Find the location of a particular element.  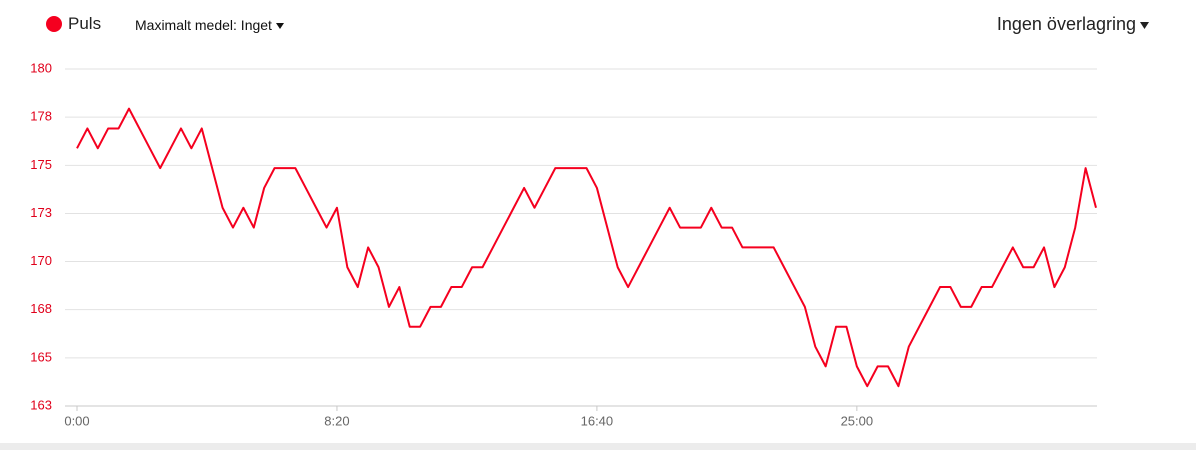

y-tick-label: 180 is located at coordinates (41, 67).